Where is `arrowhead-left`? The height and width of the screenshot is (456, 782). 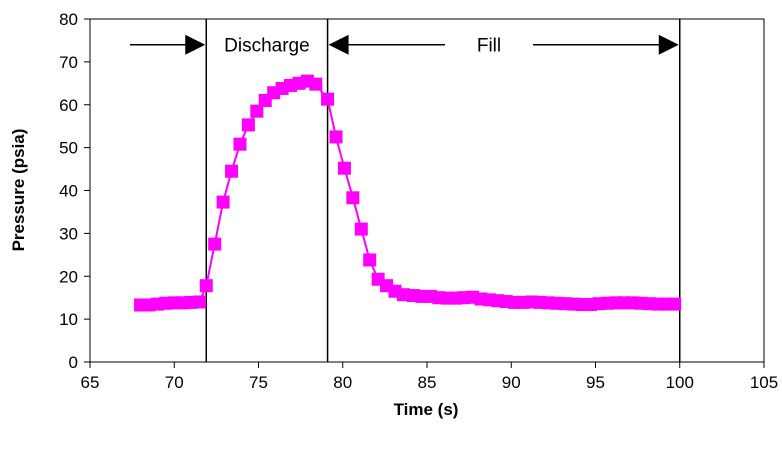
arrowhead-left is located at coordinates (338, 44).